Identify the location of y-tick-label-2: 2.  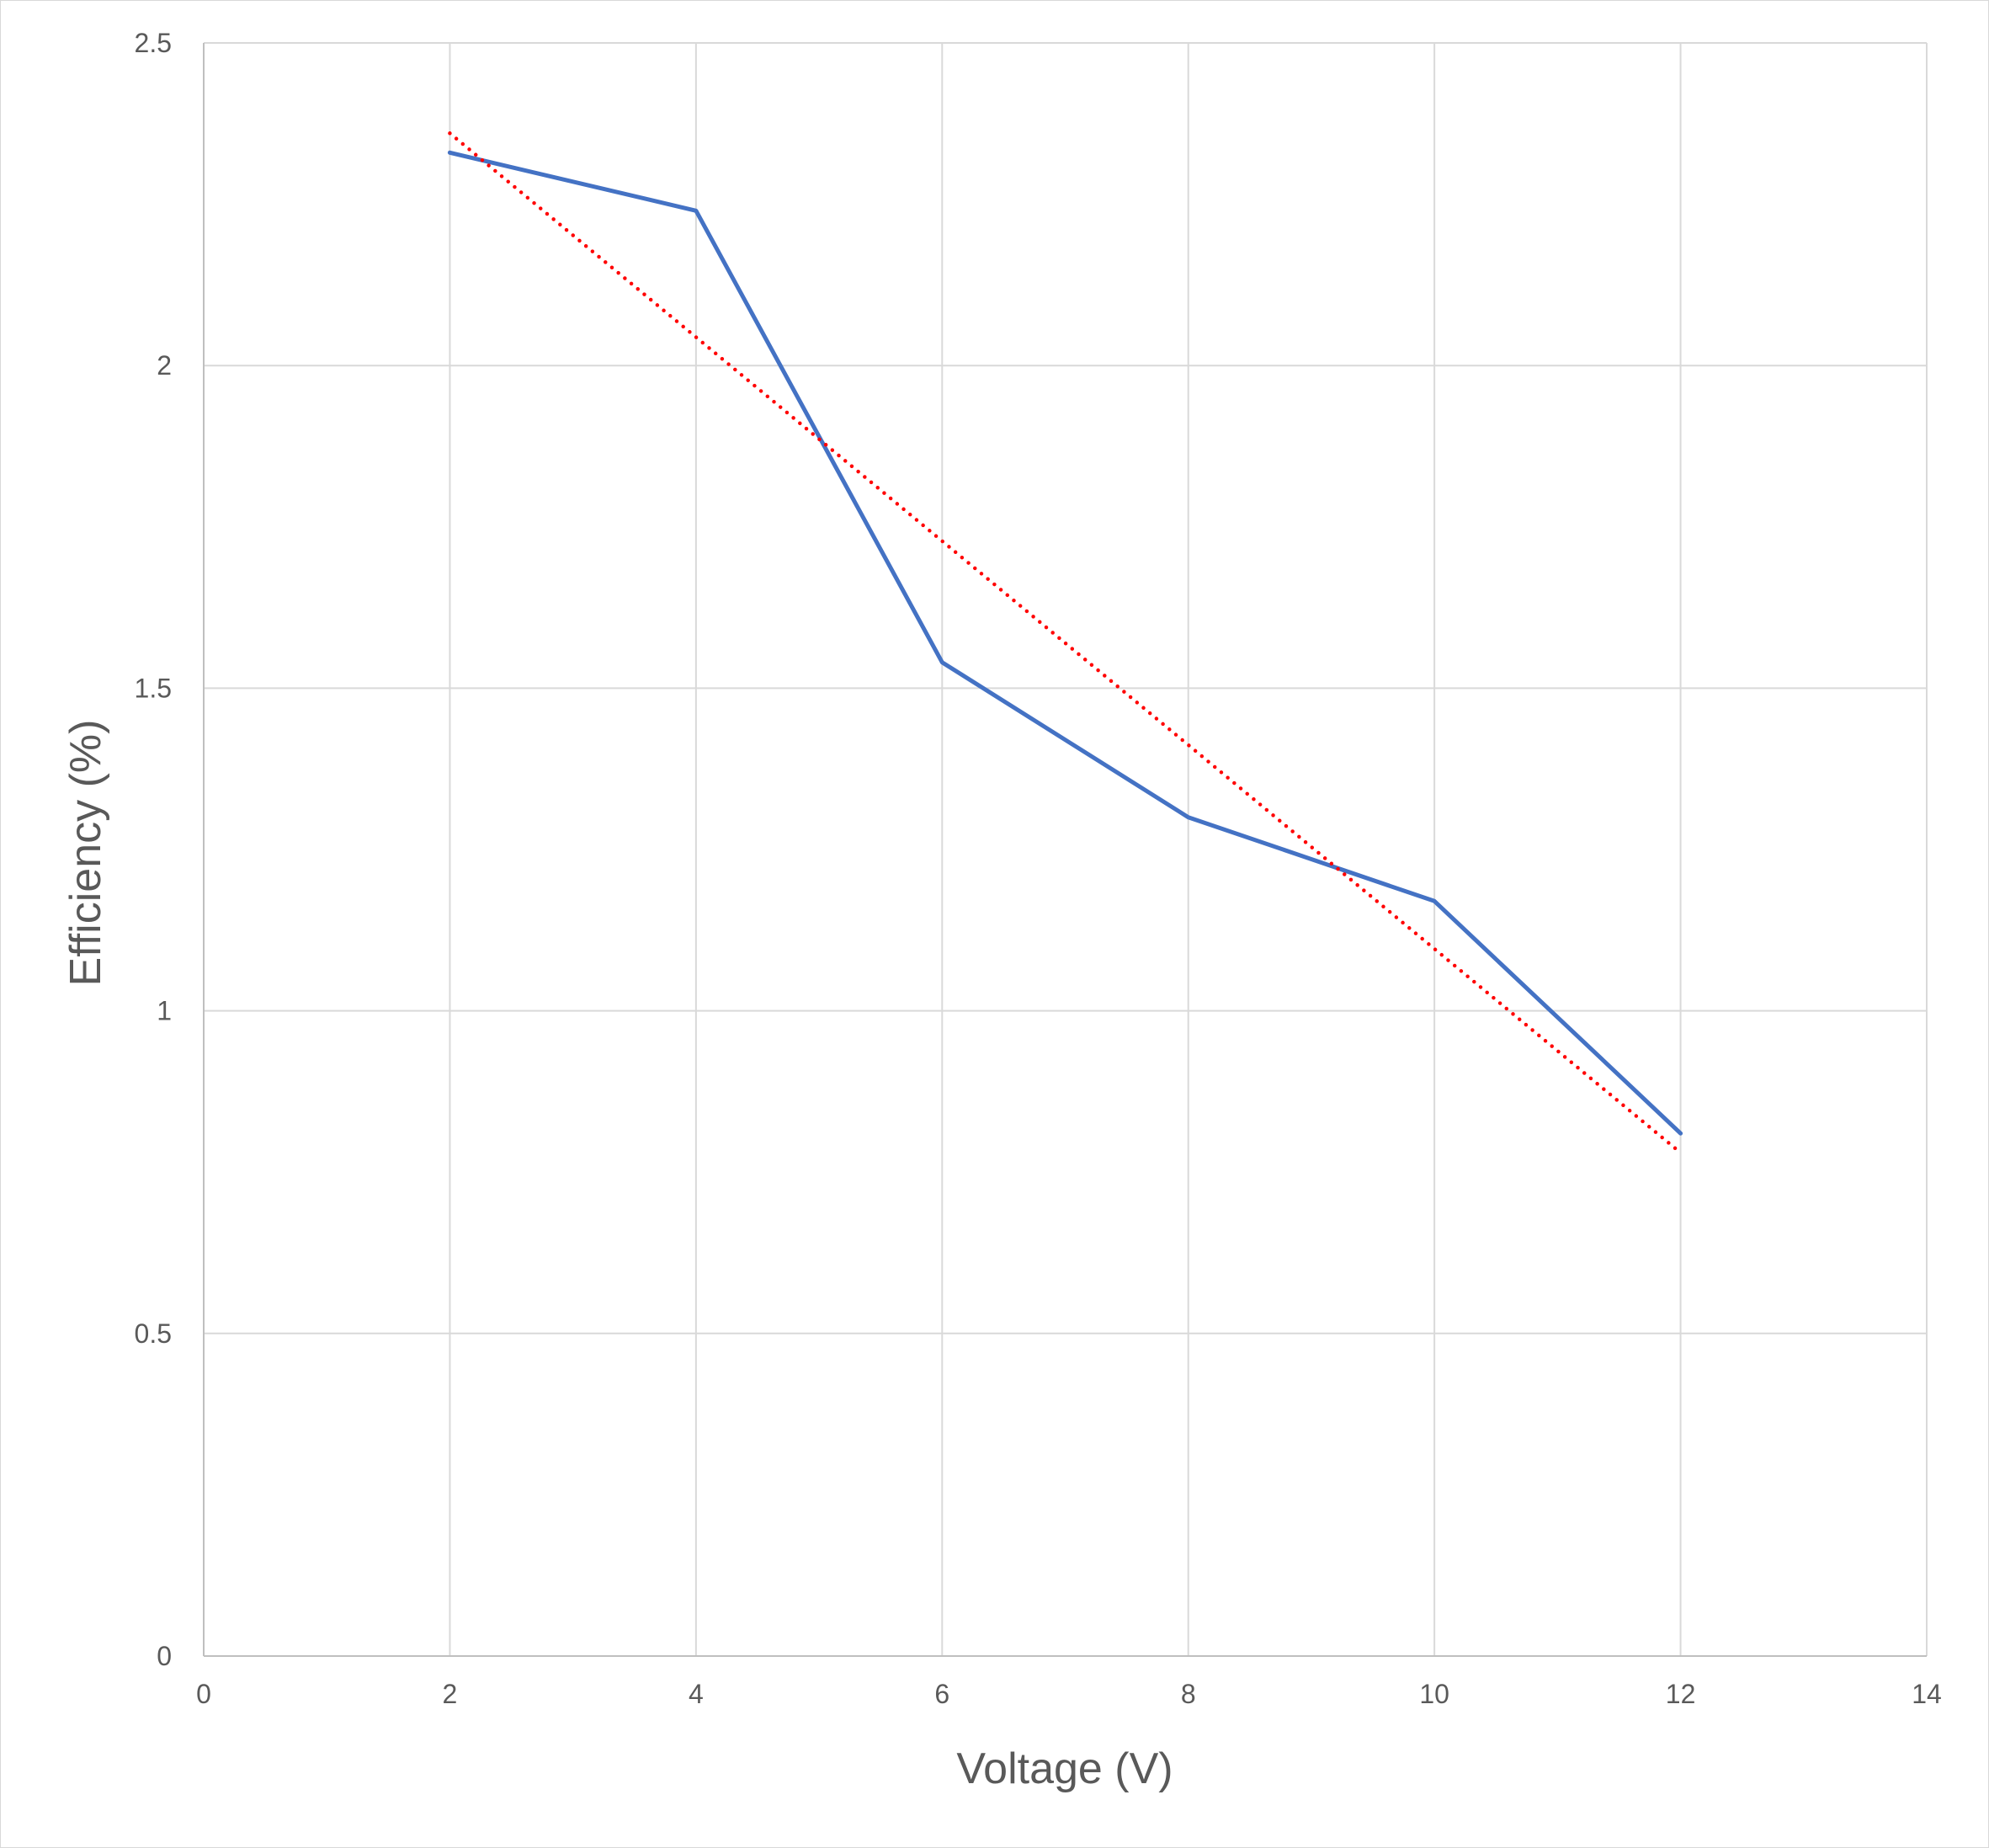
(164, 365).